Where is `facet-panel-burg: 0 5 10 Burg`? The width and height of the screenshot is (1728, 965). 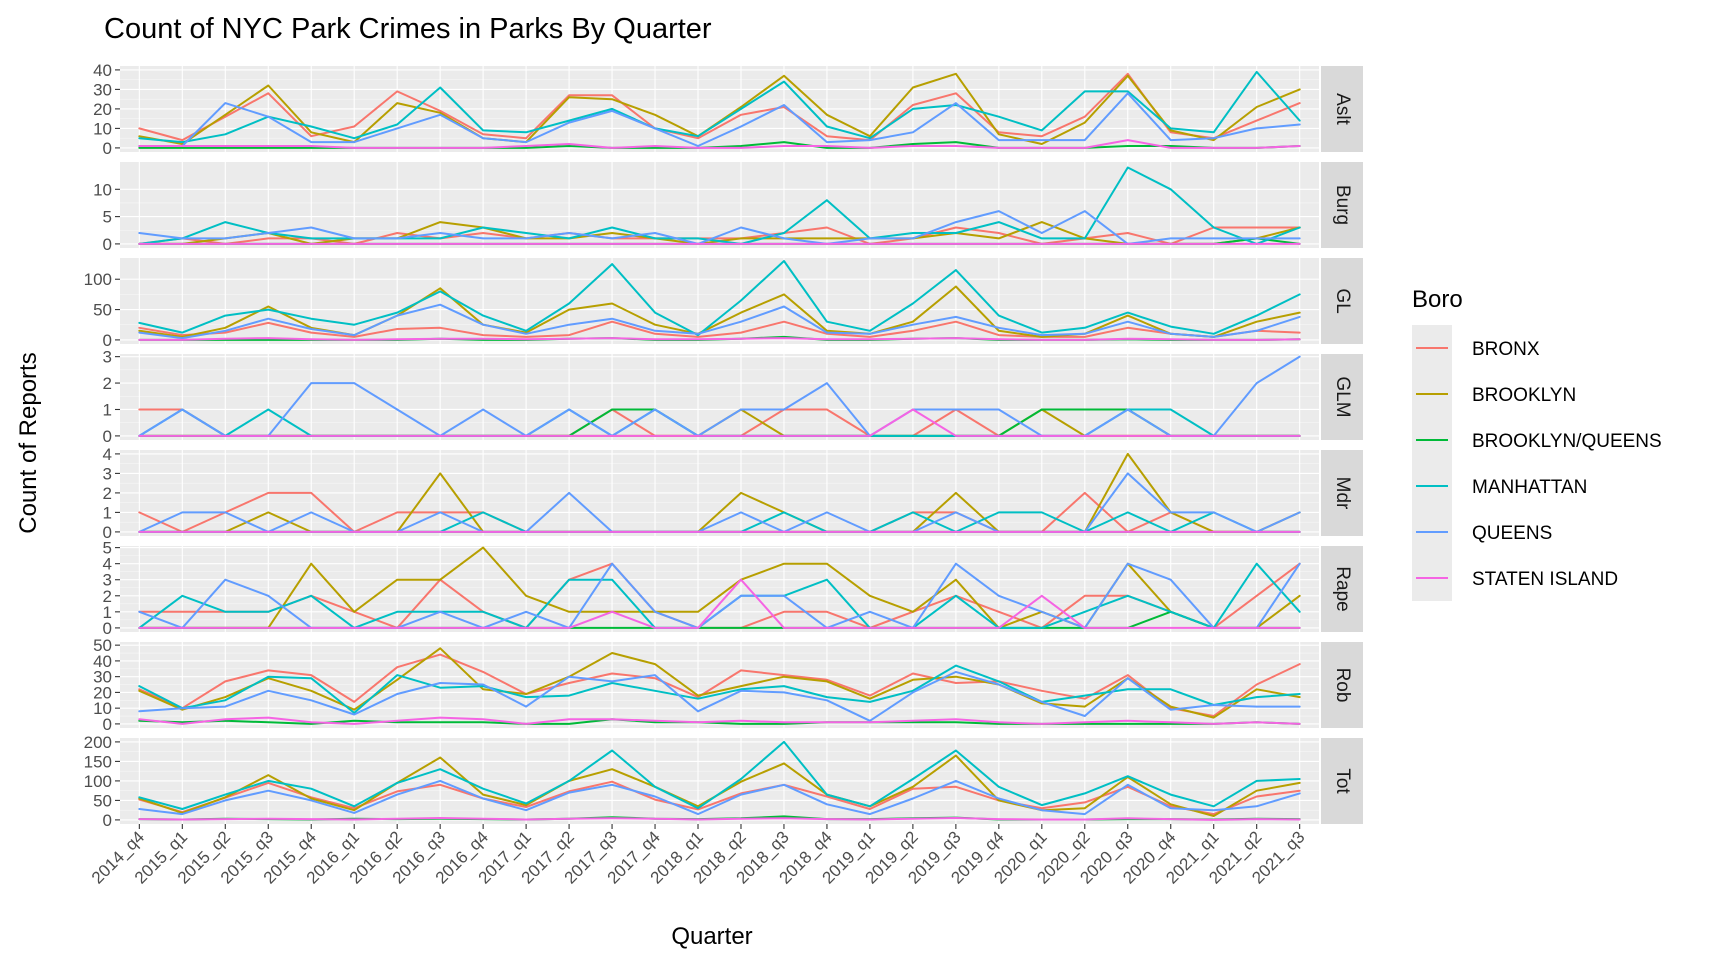 facet-panel-burg: 0 5 10 Burg is located at coordinates (728, 208).